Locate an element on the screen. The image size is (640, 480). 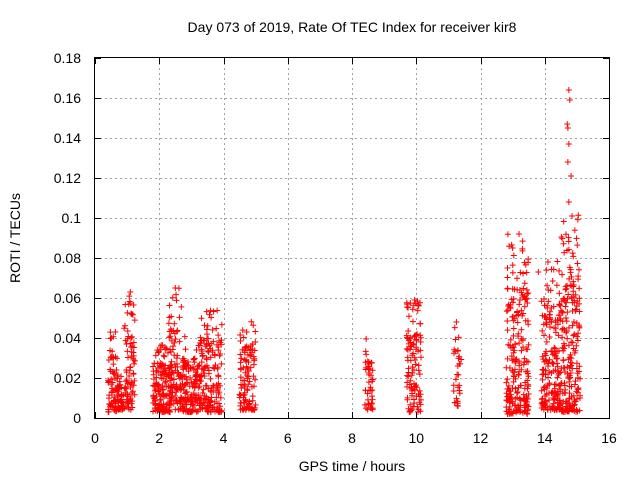
y-tick-label: 0.02 is located at coordinates (67, 378).